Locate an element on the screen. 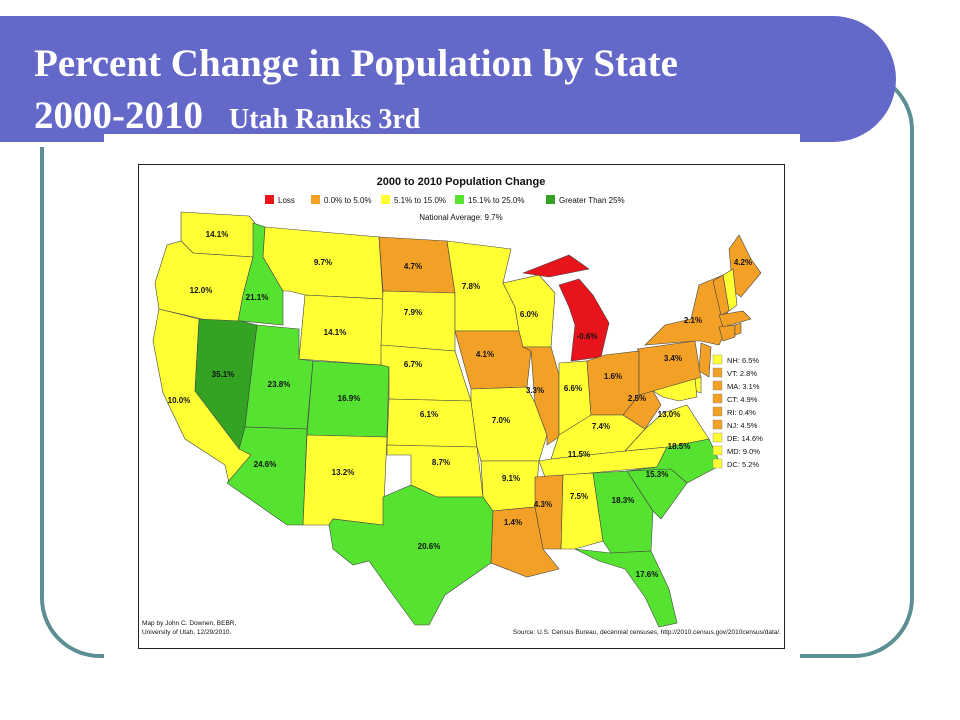  state-label-mi: -0.6% is located at coordinates (587, 336).